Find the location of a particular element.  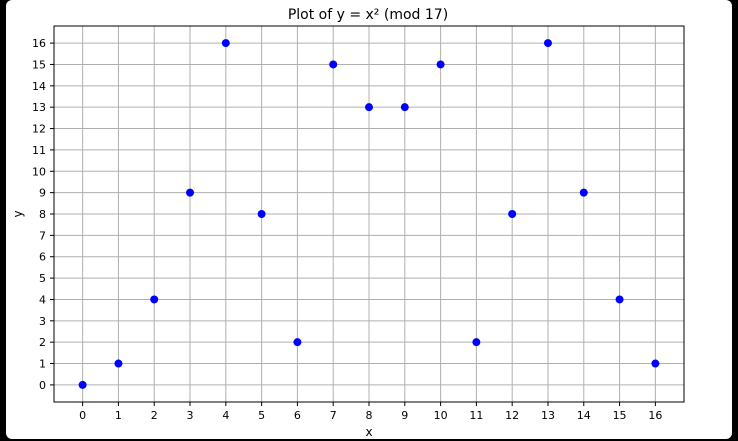

y-tick-label: 4 is located at coordinates (42, 299).